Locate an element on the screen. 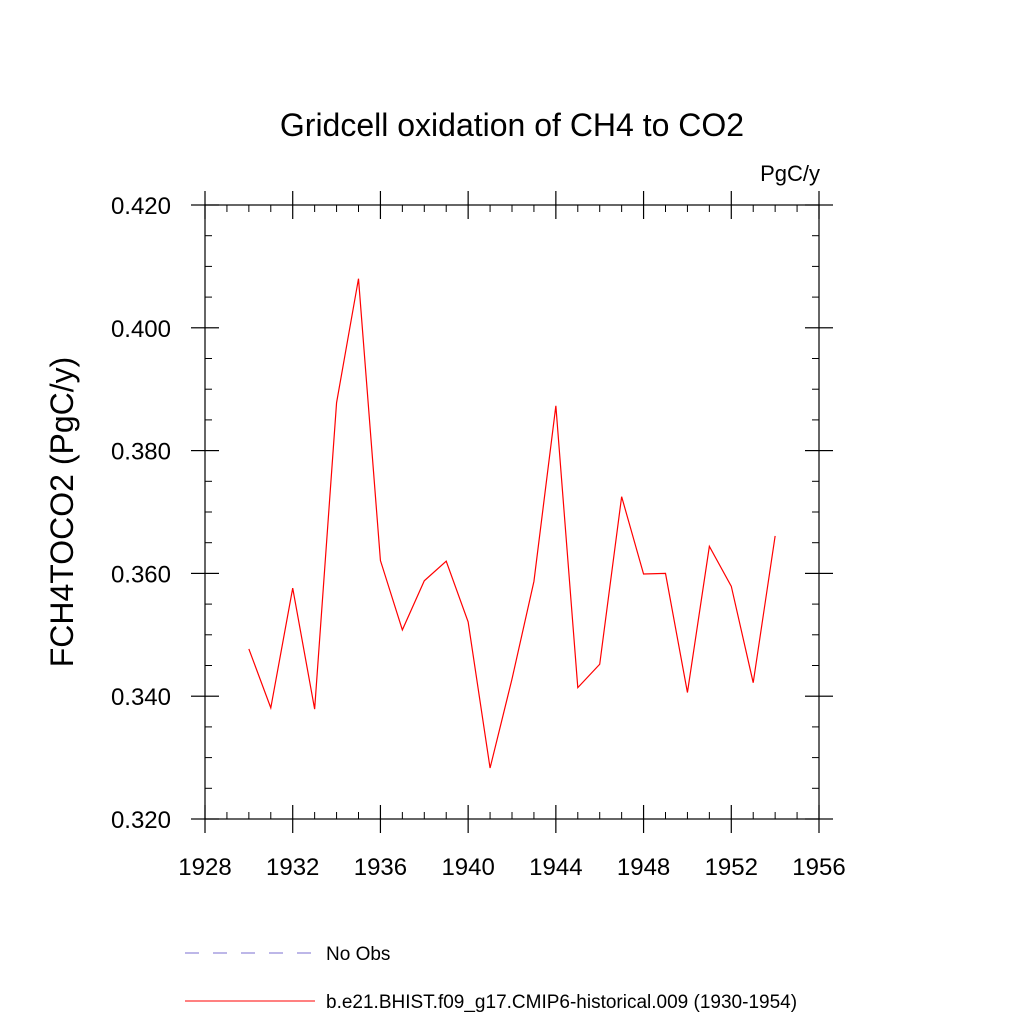 Image resolution: width=1024 pixels, height=1024 pixels. y-tick-label: 0.320 is located at coordinates (141, 820).